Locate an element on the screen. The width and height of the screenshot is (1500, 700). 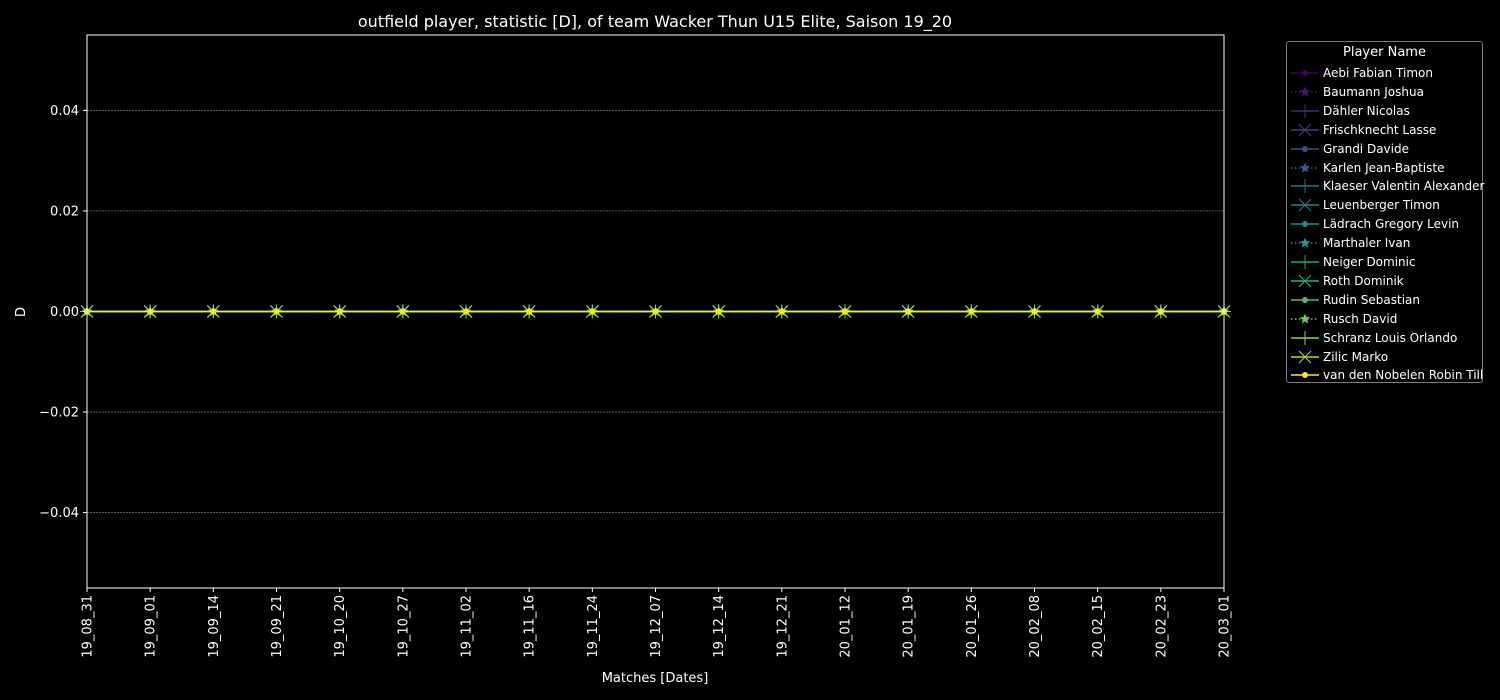
legend-item: Rudin Sebastian is located at coordinates (1385, 300).